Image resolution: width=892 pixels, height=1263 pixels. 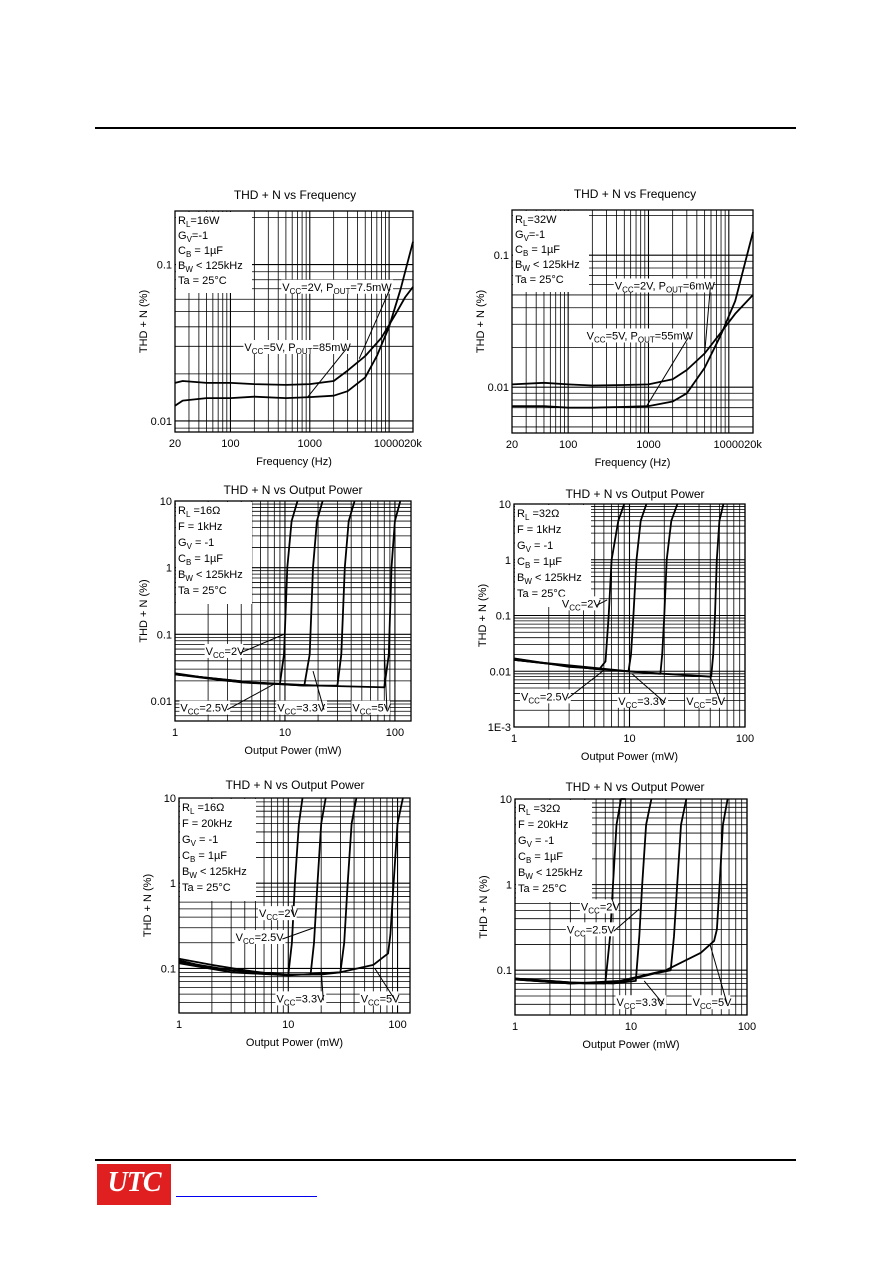 What do you see at coordinates (539, 810) in the screenshot?
I see `condition-text: RL =32Ω` at bounding box center [539, 810].